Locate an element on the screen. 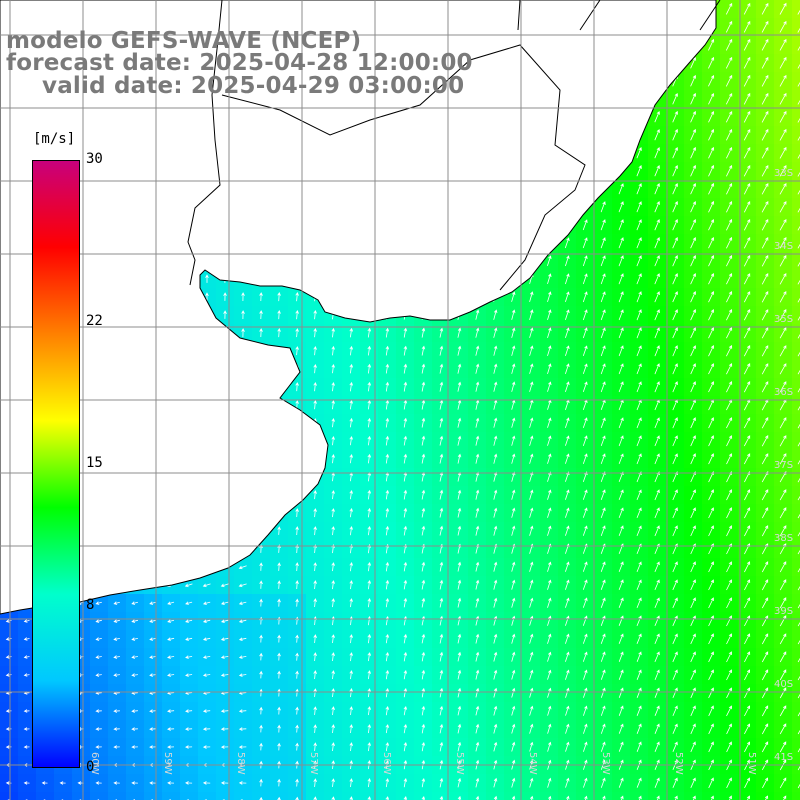  latitude-label: 35S is located at coordinates (783, 319).